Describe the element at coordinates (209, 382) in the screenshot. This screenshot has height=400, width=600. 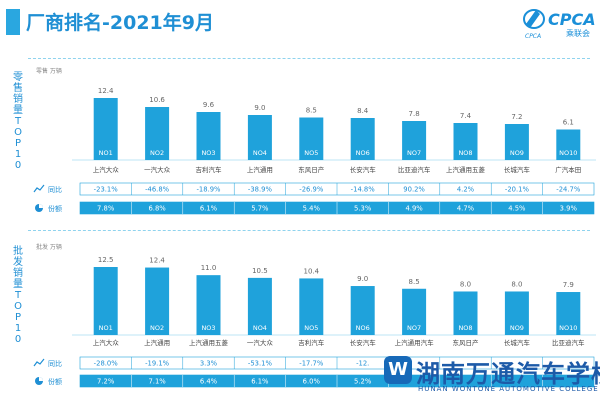
I see `wholesale-cell-value: 6.4%` at that location.